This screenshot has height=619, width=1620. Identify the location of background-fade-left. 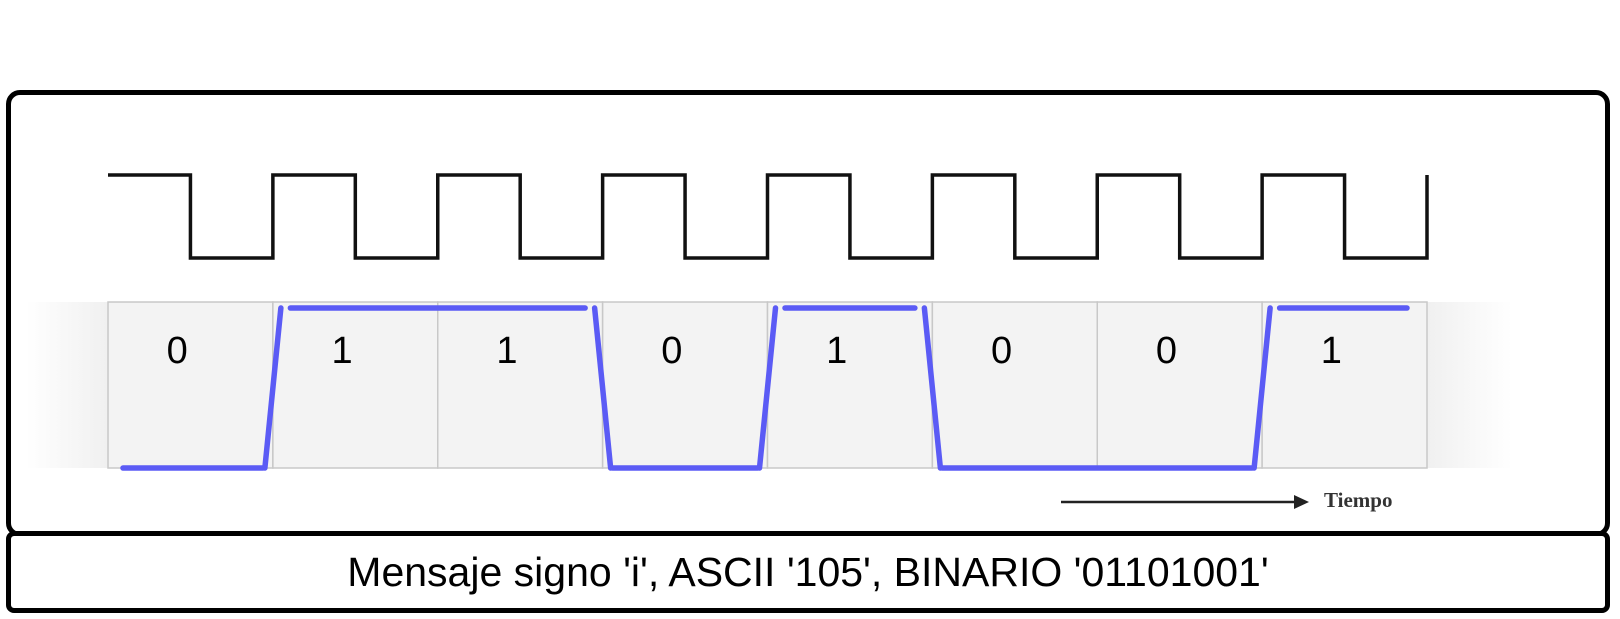
(67, 385).